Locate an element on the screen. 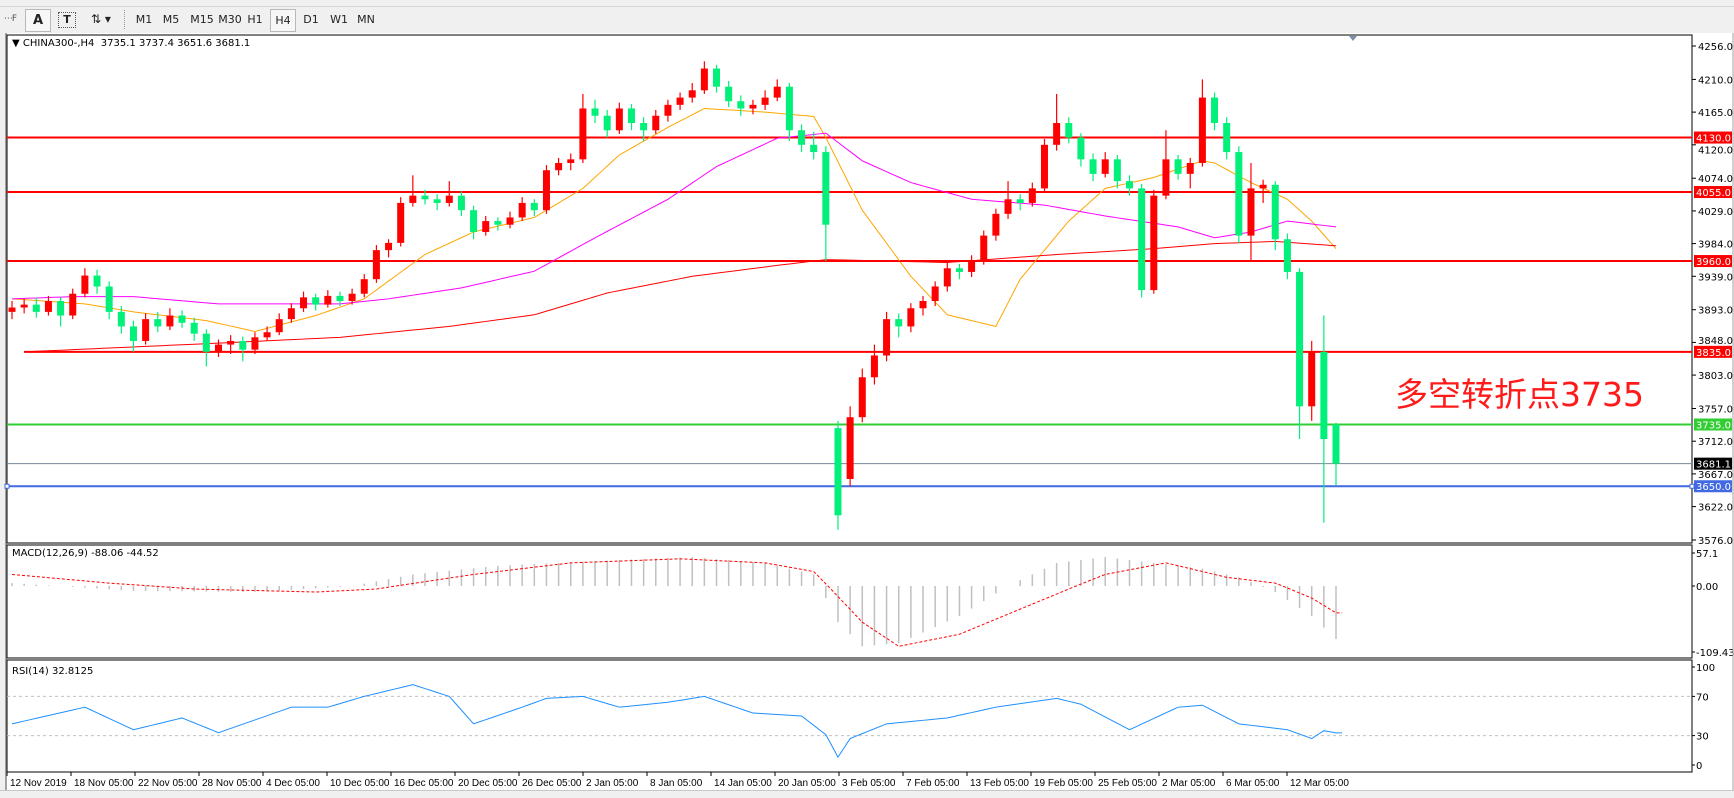 The width and height of the screenshot is (1734, 798). rsi-axis-label: 0 is located at coordinates (1699, 766).